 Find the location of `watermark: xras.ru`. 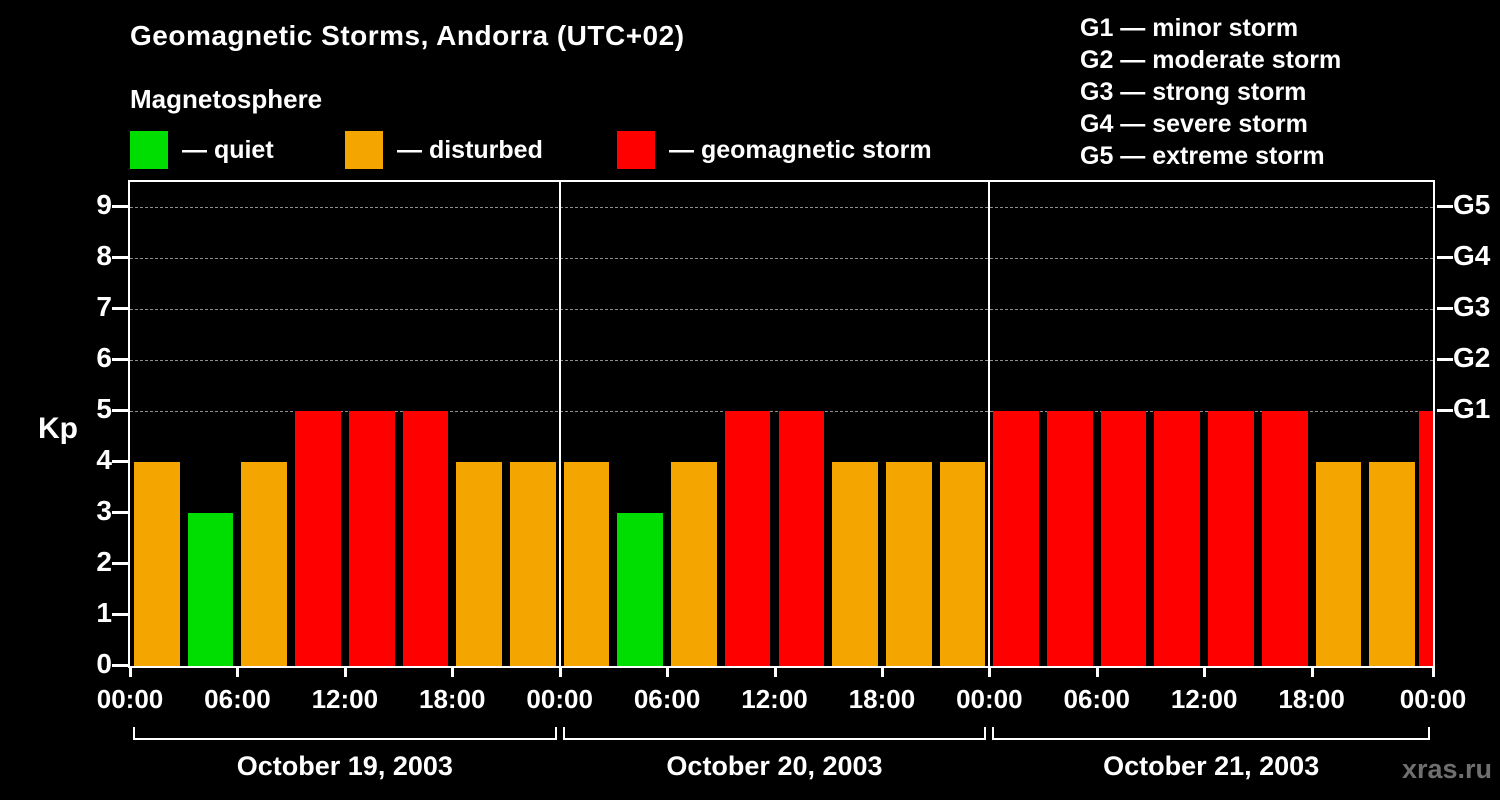

watermark: xras.ru is located at coordinates (1446, 769).